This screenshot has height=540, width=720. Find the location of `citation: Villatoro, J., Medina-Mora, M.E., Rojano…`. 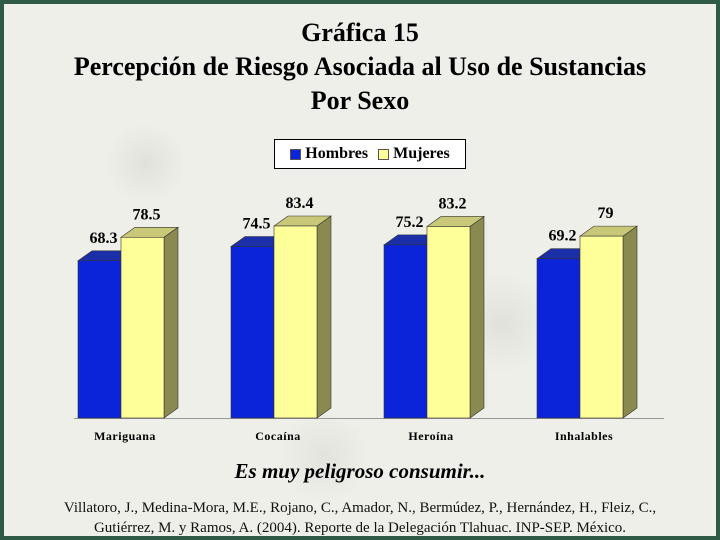

citation: Villatoro, J., Medina-Mora, M.E., Rojano… is located at coordinates (360, 518).